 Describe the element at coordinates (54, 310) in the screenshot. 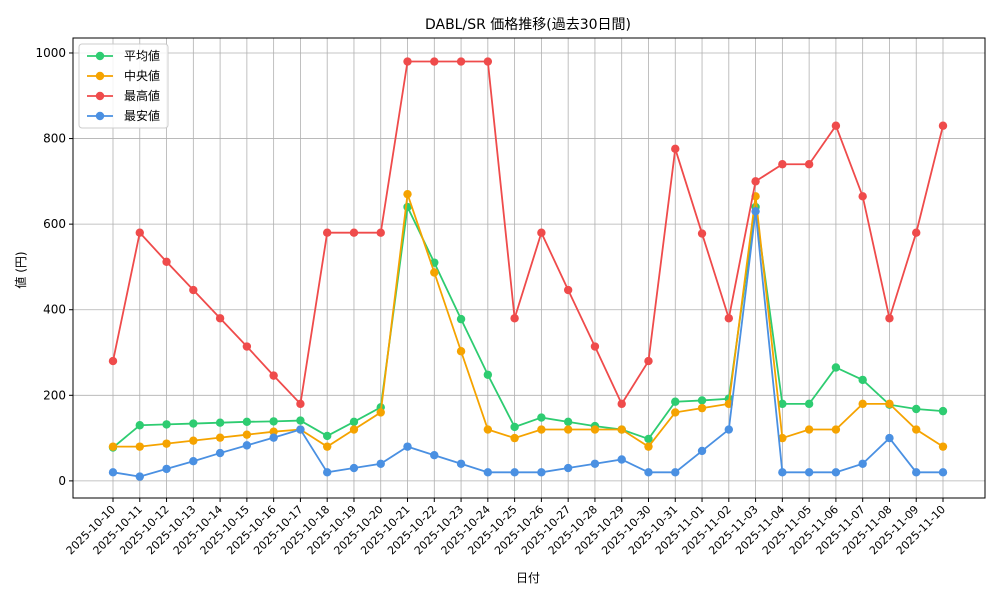

I see `y-tick-label: 400` at that location.